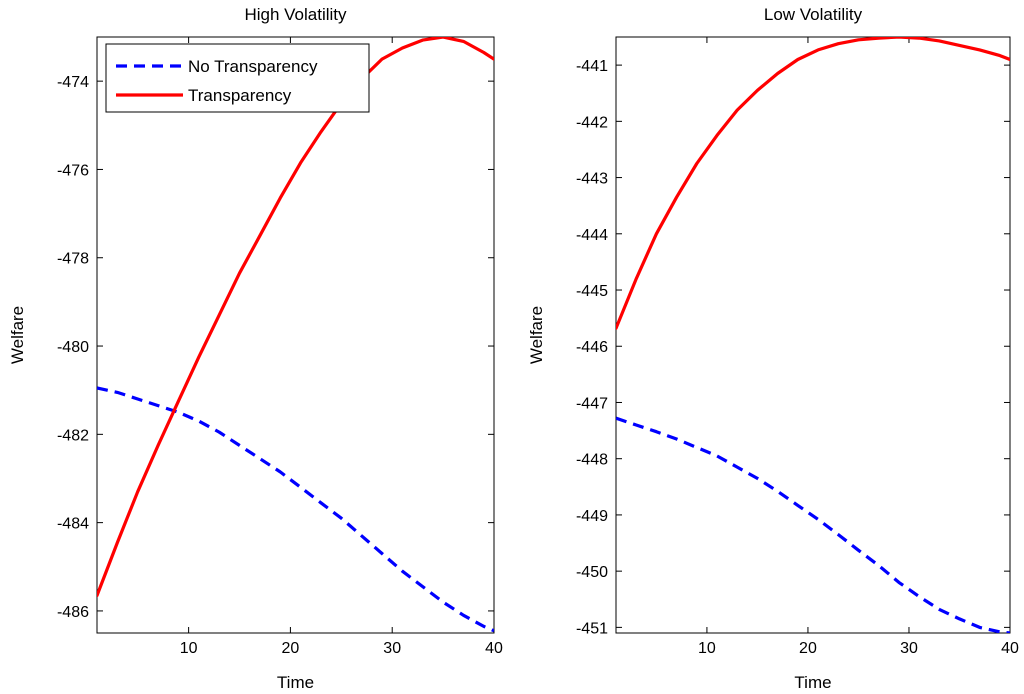 This screenshot has height=694, width=1024. What do you see at coordinates (592, 235) in the screenshot?
I see `y-tick-label: -444` at bounding box center [592, 235].